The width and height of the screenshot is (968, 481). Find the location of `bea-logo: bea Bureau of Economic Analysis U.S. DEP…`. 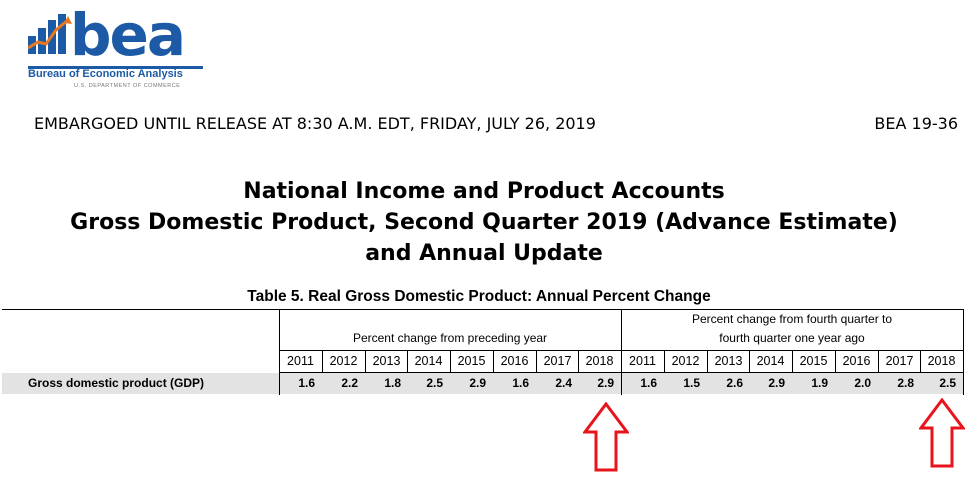

bea-logo: bea Bureau of Economic Analysis U.S. DEP… is located at coordinates (118, 46).